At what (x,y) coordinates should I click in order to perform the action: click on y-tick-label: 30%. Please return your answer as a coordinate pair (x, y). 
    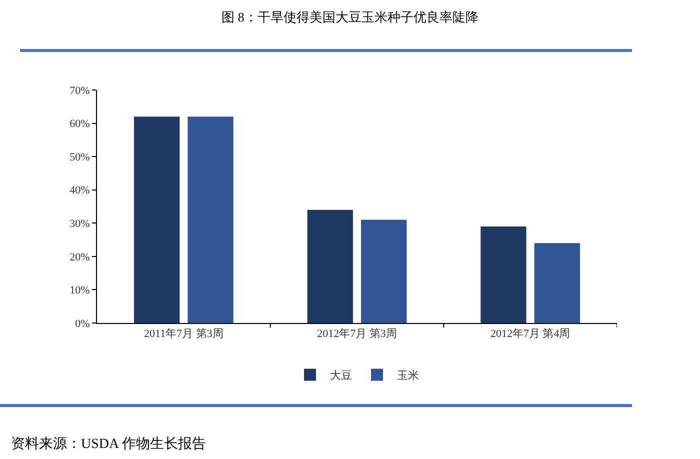
    Looking at the image, I should click on (80, 224).